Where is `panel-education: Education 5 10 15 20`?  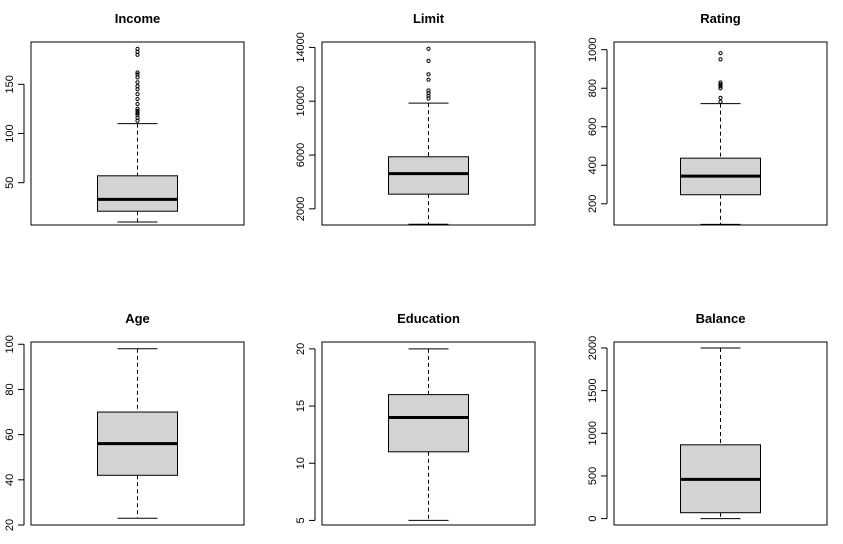 panel-education: Education 5 10 15 20 is located at coordinates (415, 418).